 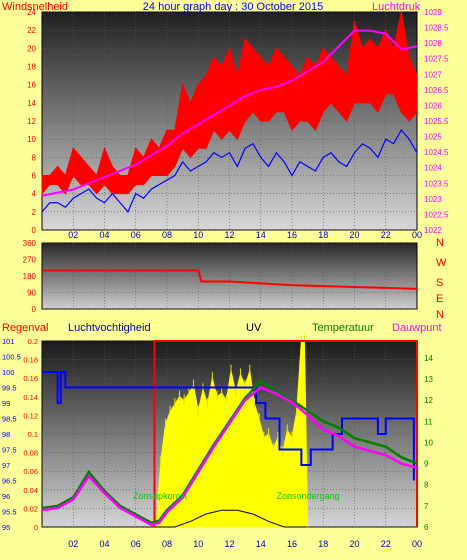 What do you see at coordinates (30, 508) in the screenshot?
I see `rain-tick: 0.02` at bounding box center [30, 508].